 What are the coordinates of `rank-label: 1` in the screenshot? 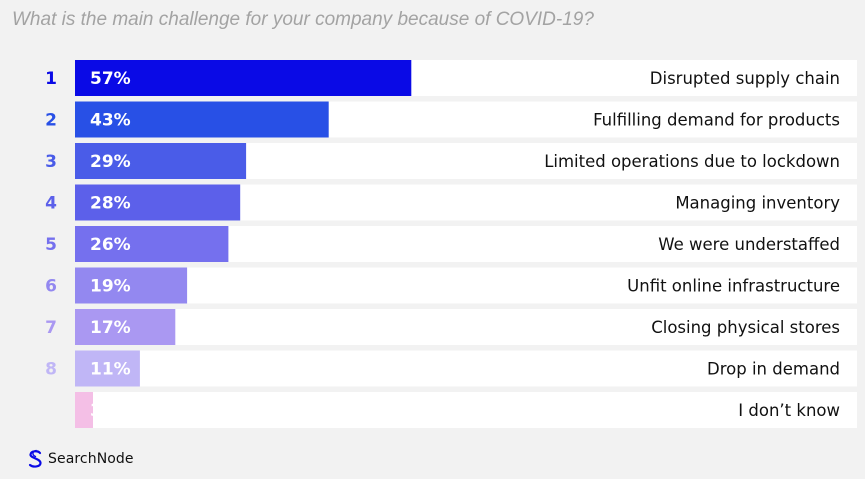 It's located at (51, 79).